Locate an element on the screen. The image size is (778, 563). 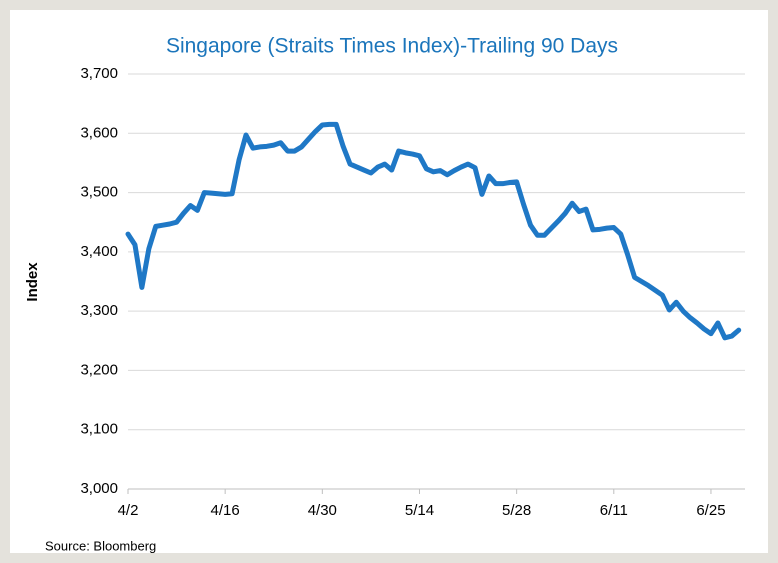
x-tick-label: 5/14 is located at coordinates (419, 510).